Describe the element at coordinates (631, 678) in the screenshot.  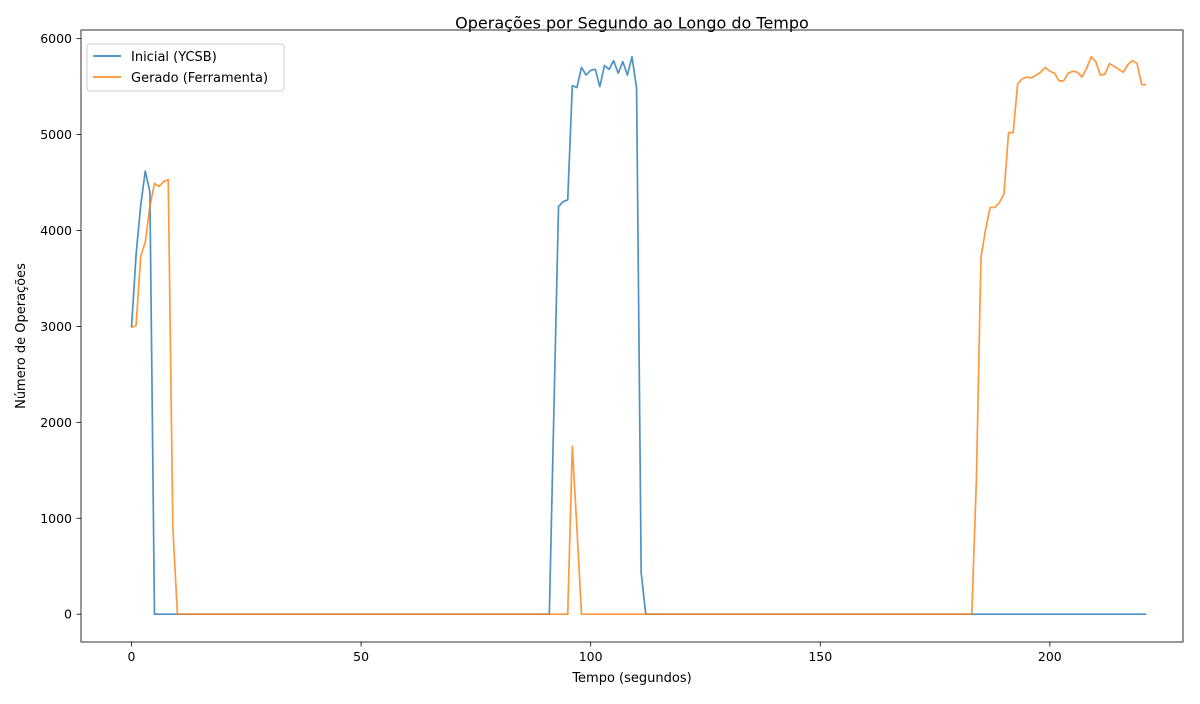
I see `x-axis-label: Tempo (segundos)` at that location.